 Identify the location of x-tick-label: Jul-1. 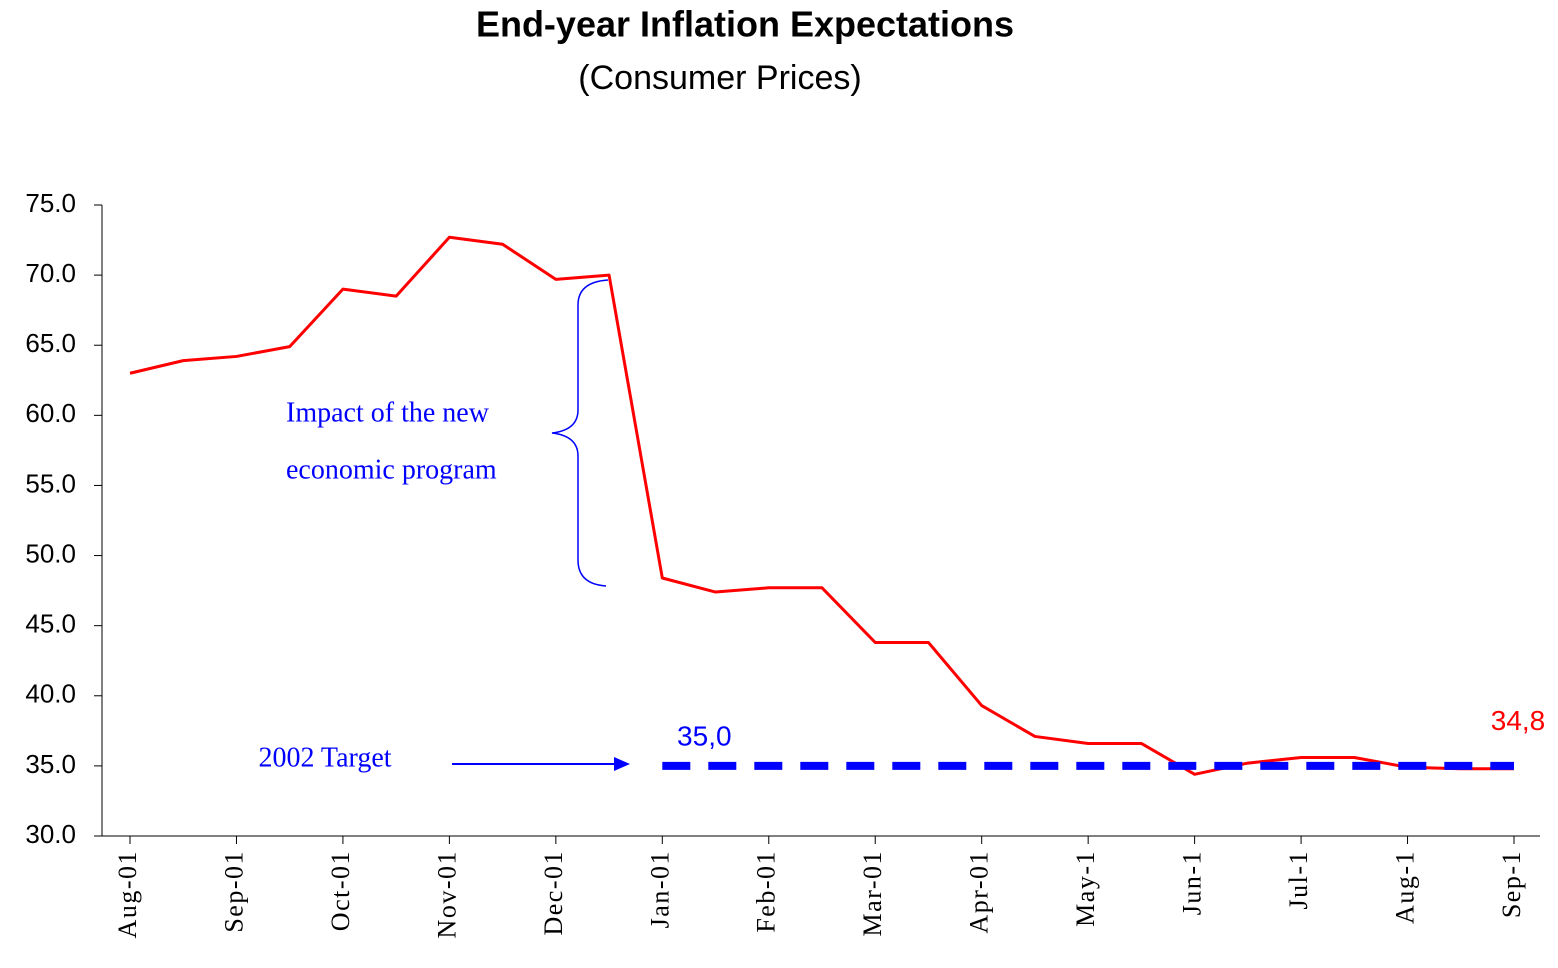
(1298, 880).